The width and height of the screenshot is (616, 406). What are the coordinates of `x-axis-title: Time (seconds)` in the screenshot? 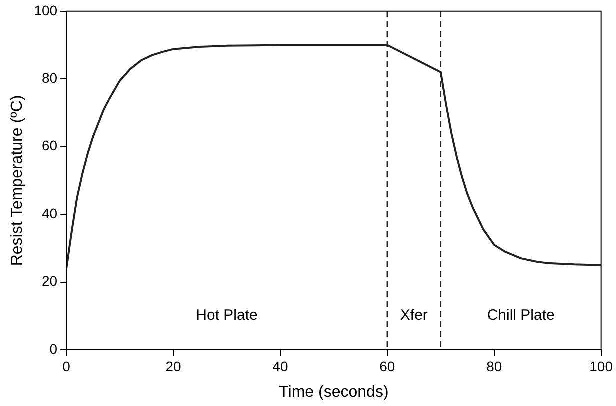 It's located at (334, 392).